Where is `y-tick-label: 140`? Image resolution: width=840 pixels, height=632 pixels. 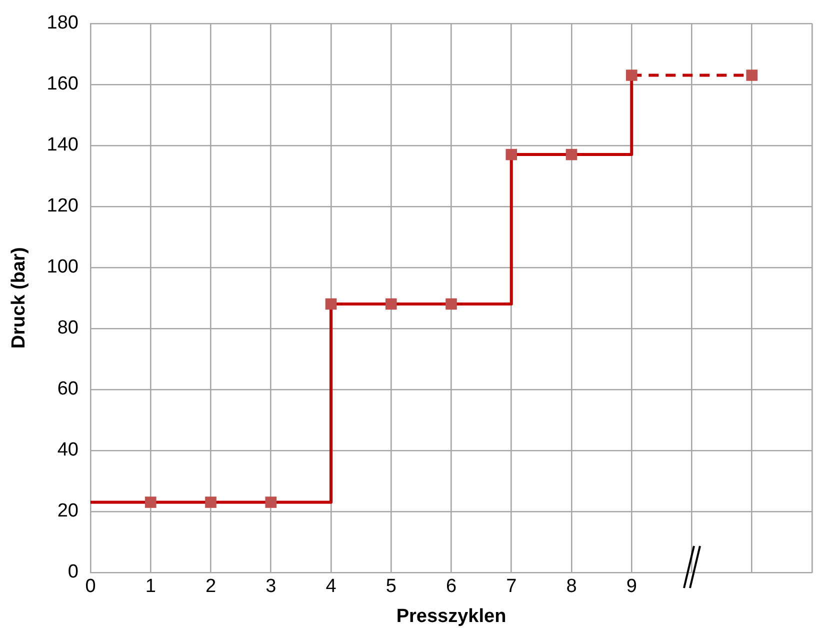
y-tick-label: 140 is located at coordinates (62, 145).